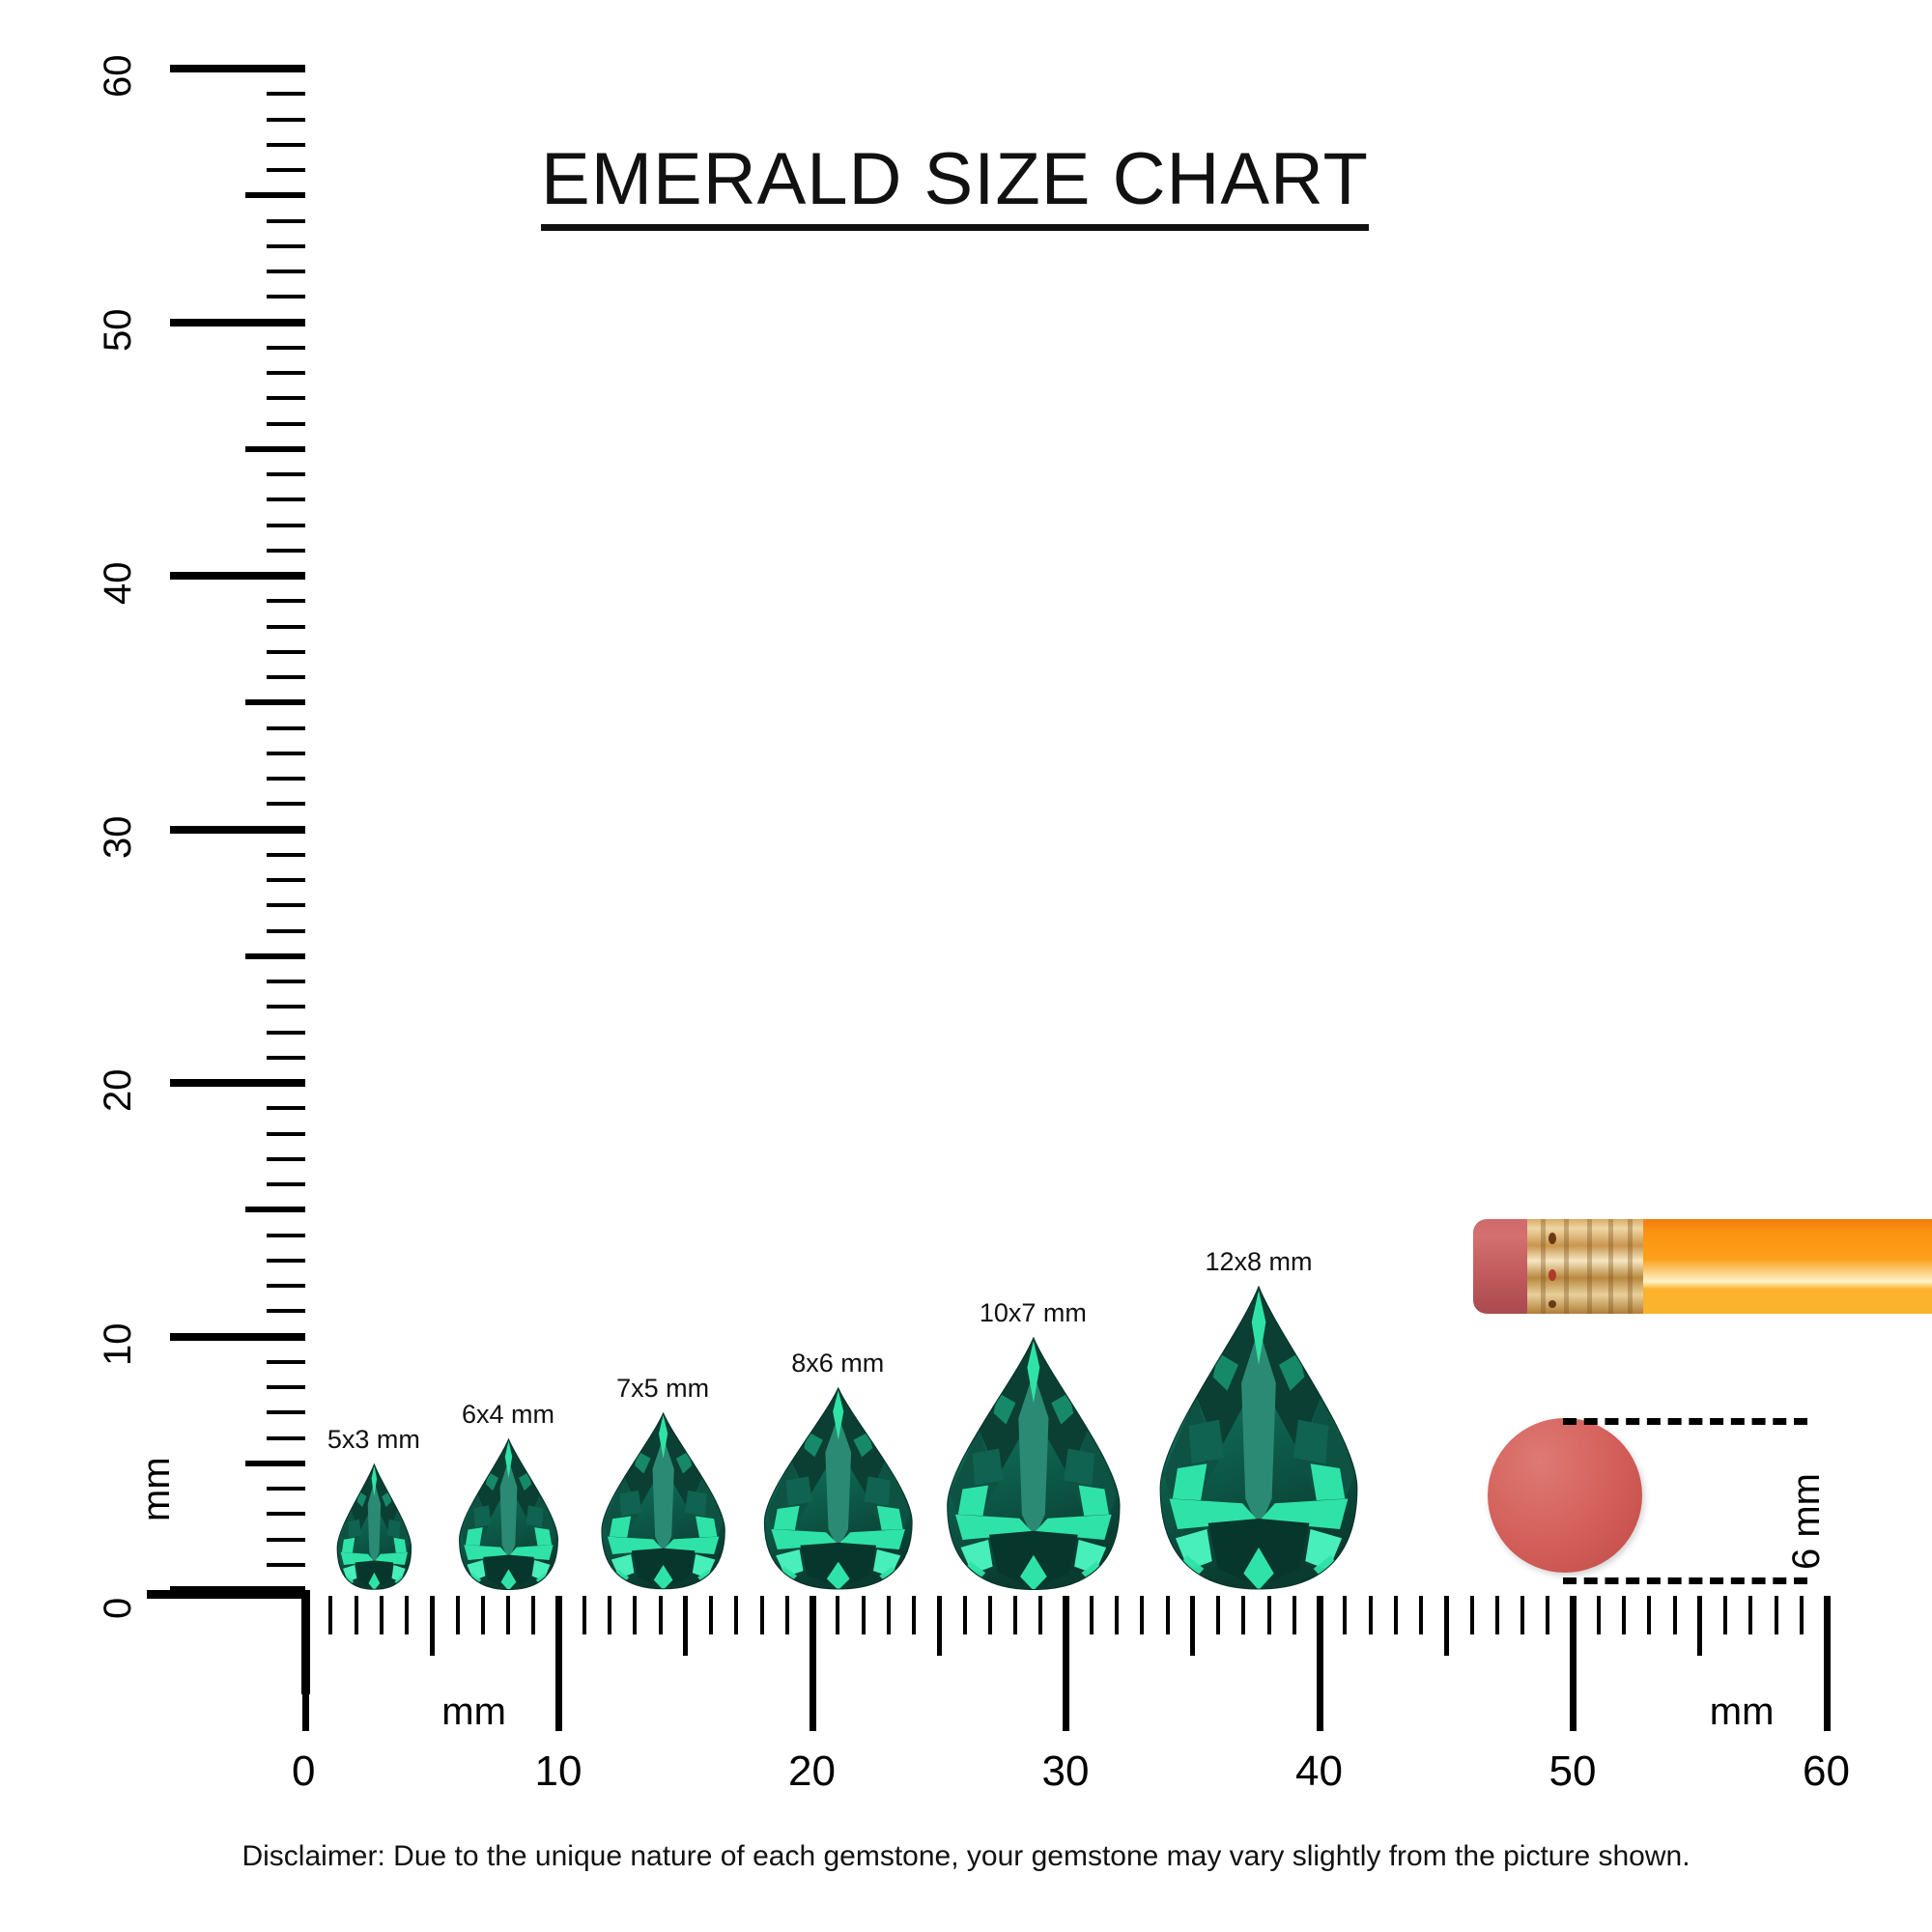  I want to click on hruler-label-10: 10, so click(558, 1771).